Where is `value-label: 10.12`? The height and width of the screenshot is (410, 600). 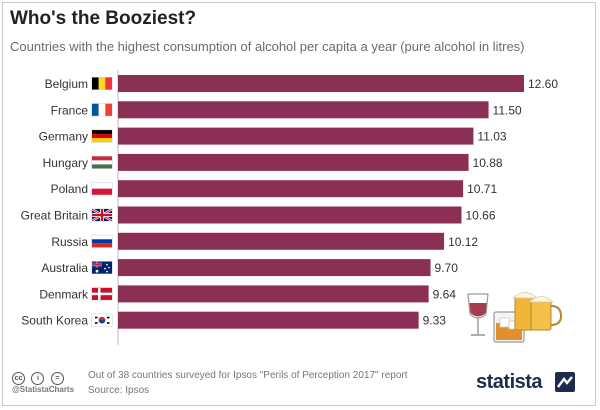
value-label: 10.12 is located at coordinates (463, 242).